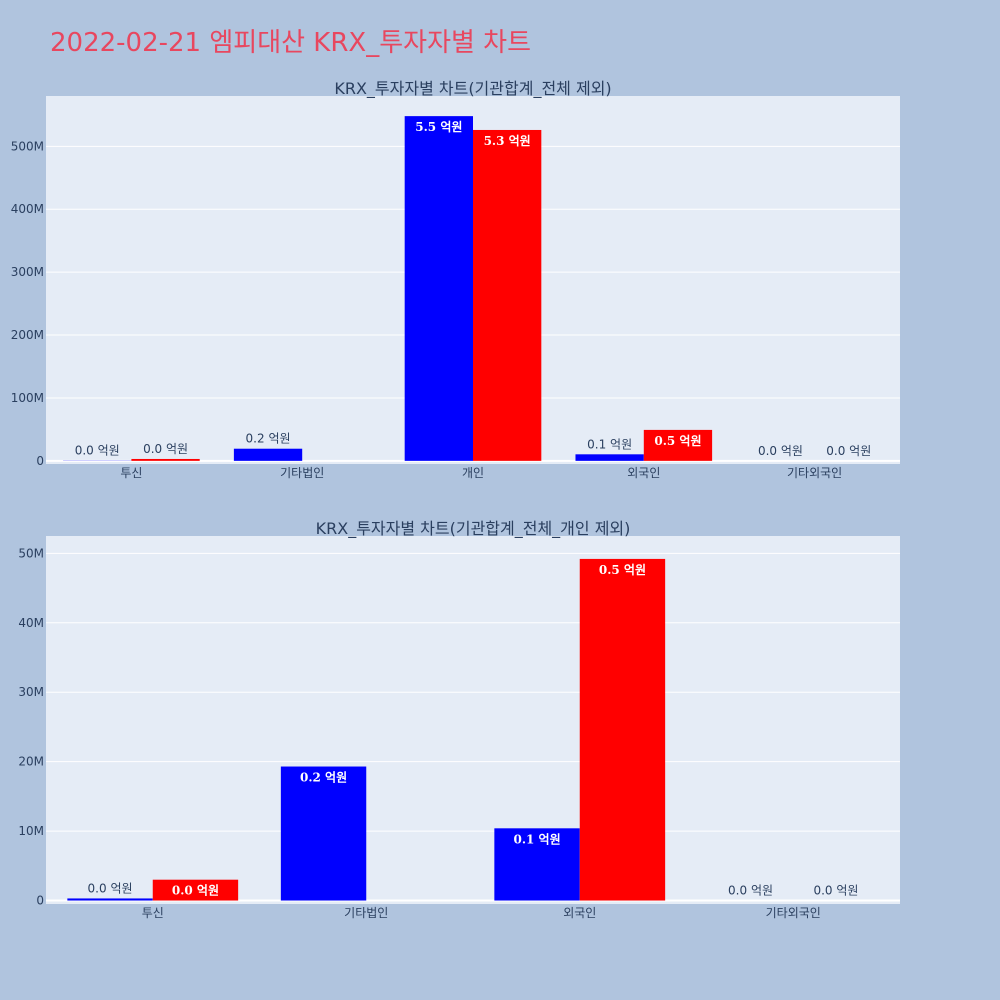  I want to click on y-tick-label: 300M, so click(27, 272).